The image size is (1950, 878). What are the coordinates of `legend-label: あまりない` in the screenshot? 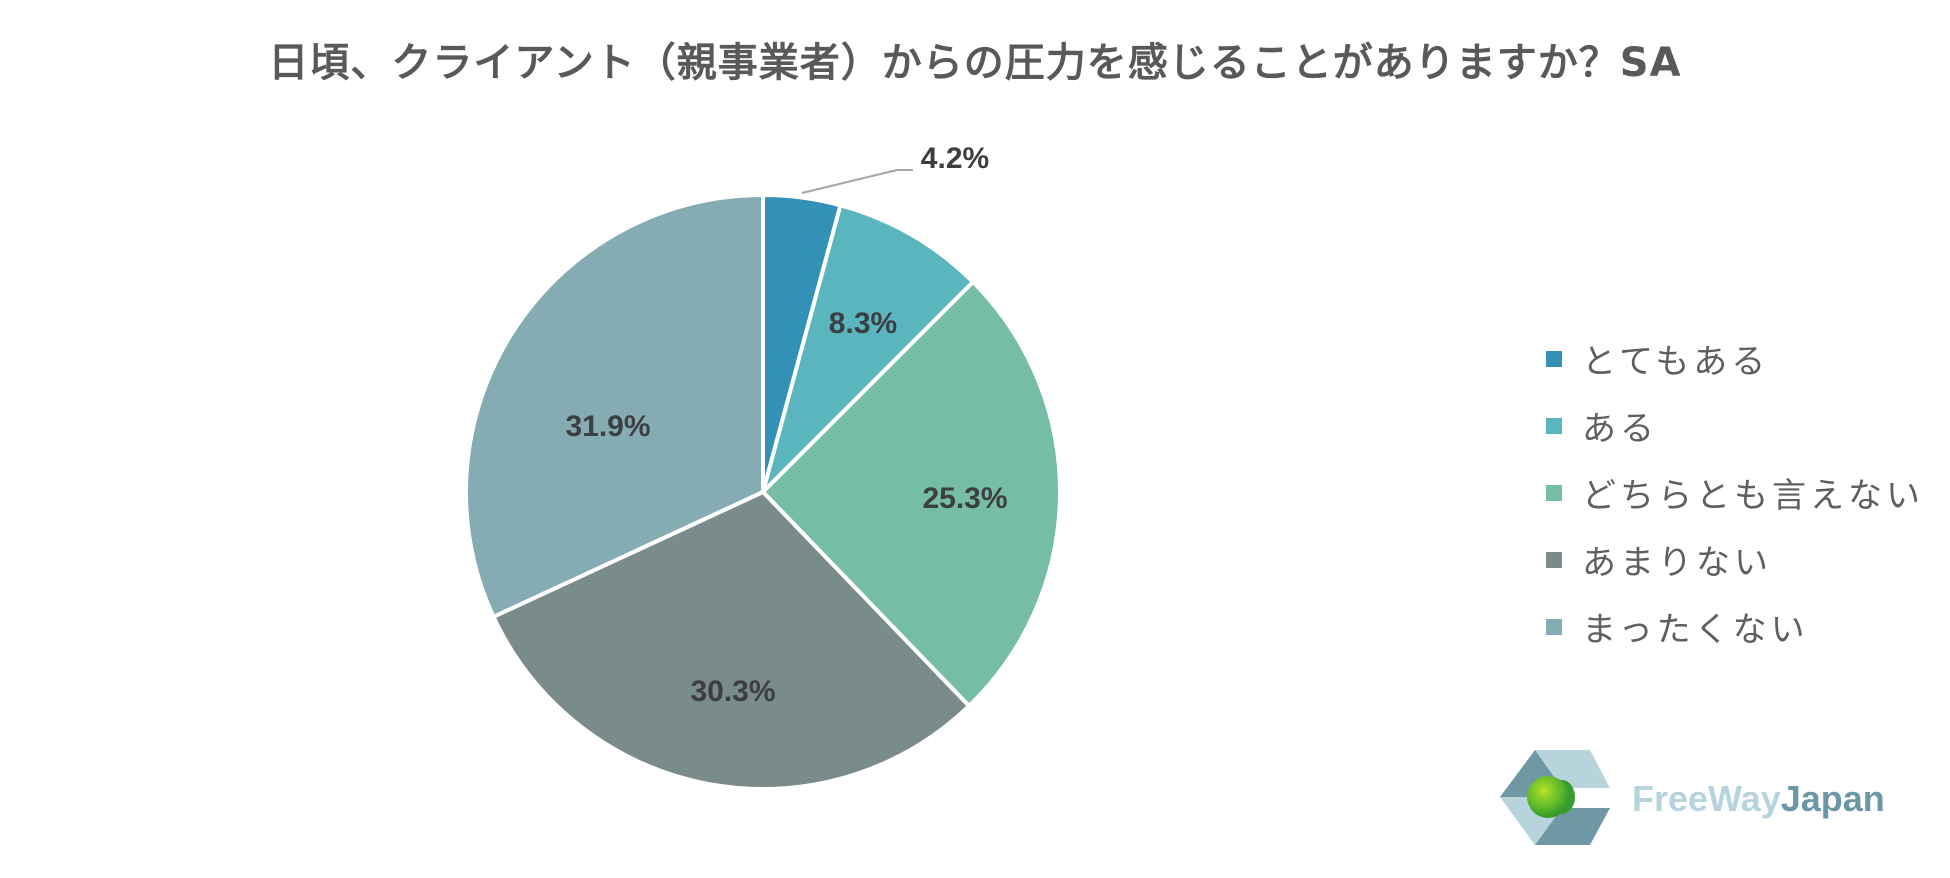 It's located at (1677, 563).